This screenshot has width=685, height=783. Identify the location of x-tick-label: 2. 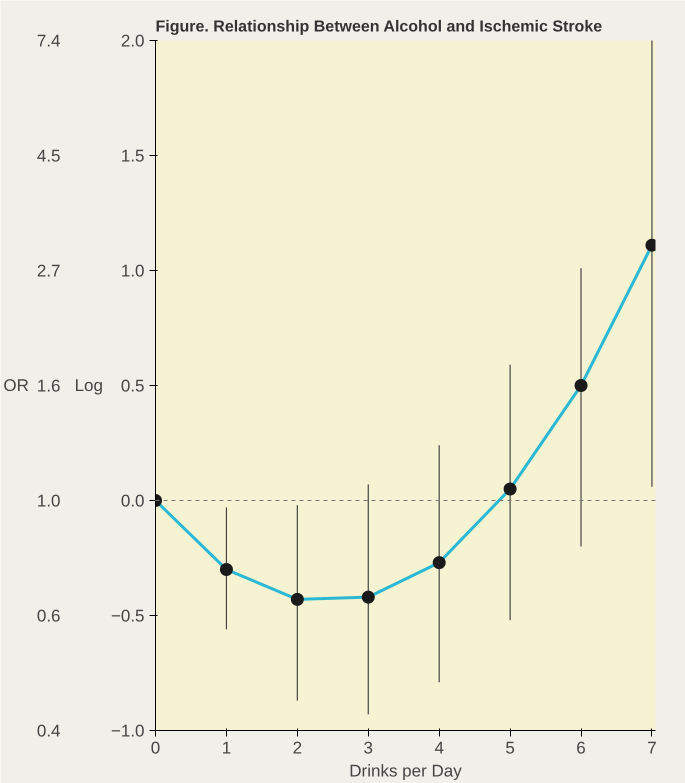
(297, 748).